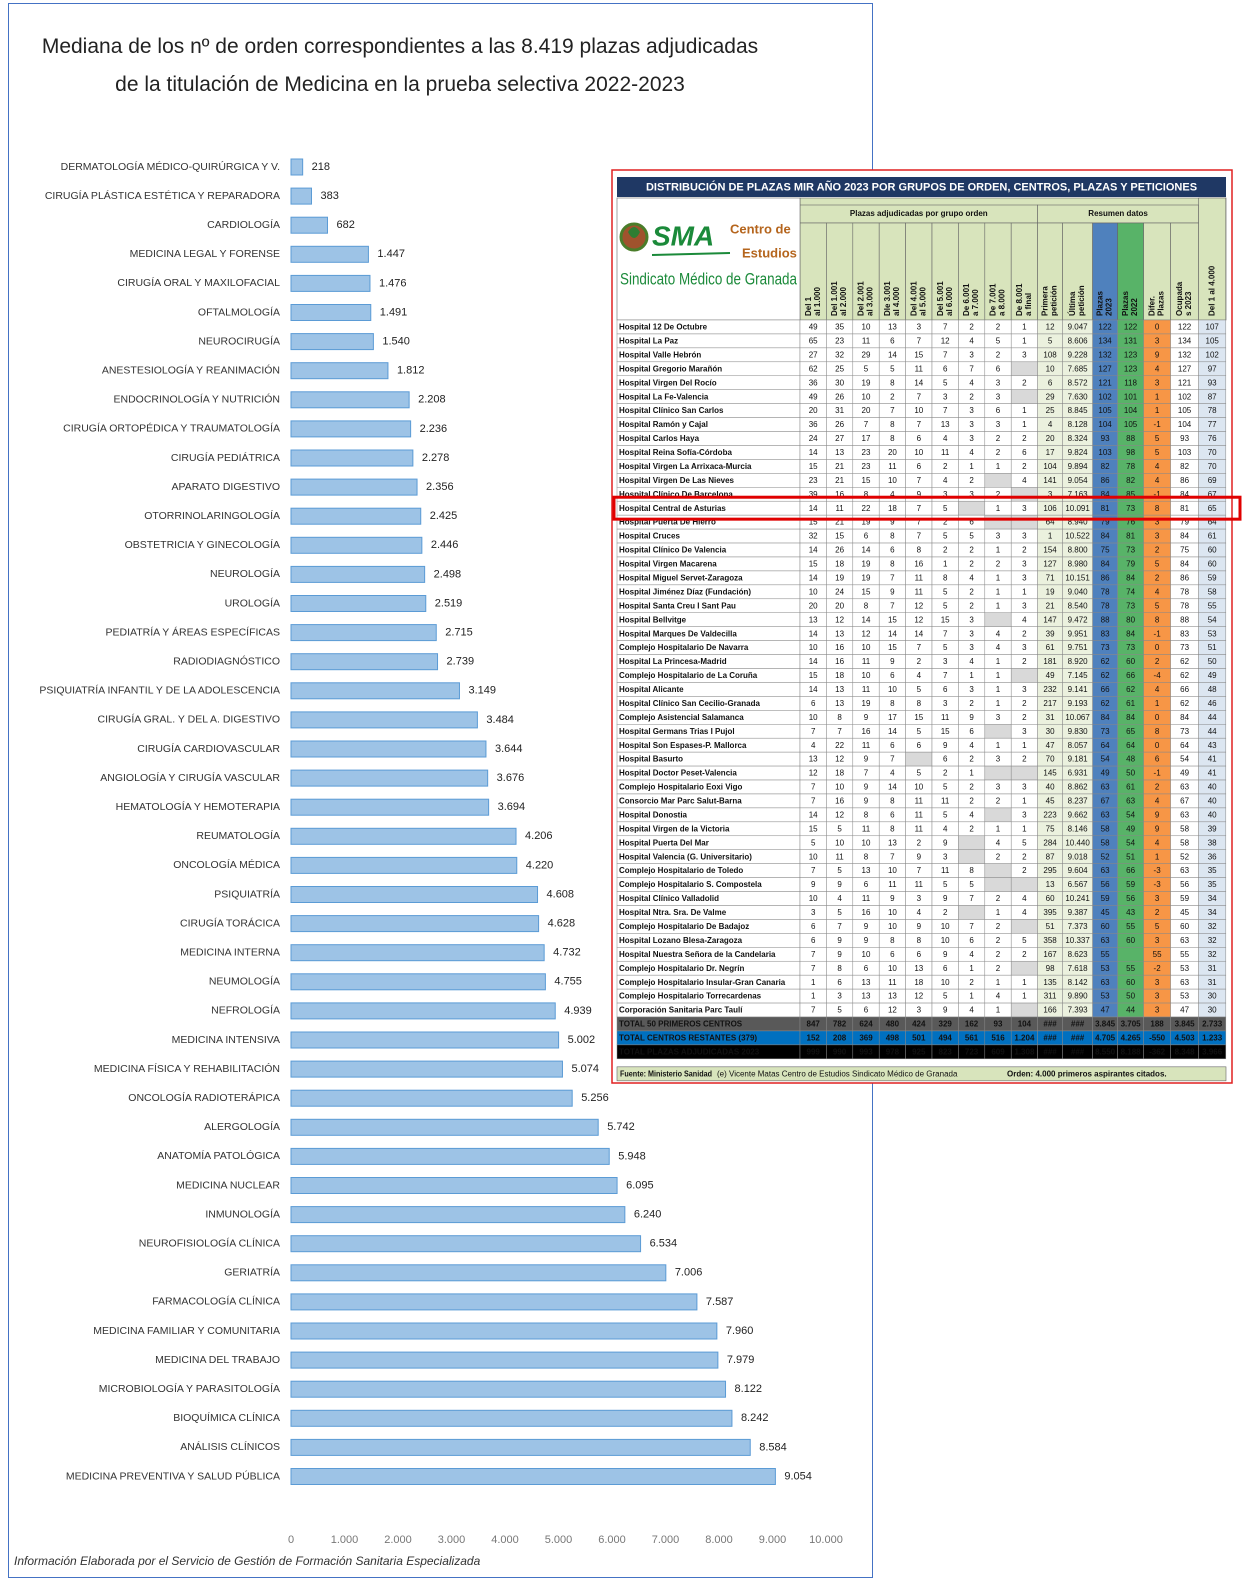 The width and height of the screenshot is (1242, 1582). What do you see at coordinates (226, 864) in the screenshot?
I see `y-tick-label: ONCOLOGÍA MÉDICA` at bounding box center [226, 864].